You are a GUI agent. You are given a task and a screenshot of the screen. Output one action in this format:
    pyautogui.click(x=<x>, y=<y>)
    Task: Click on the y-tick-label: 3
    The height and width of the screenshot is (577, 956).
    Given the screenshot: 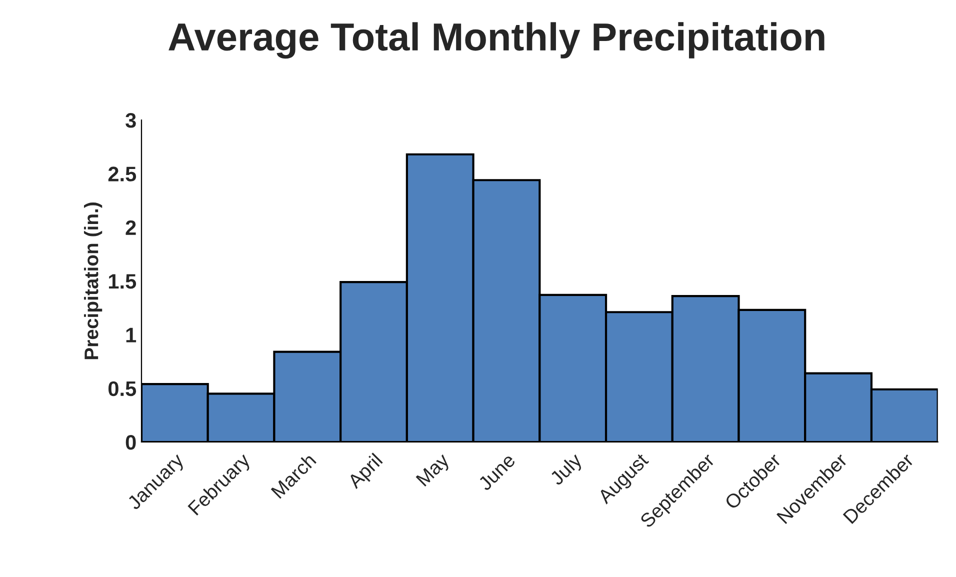 What is the action you would take?
    pyautogui.click(x=131, y=120)
    